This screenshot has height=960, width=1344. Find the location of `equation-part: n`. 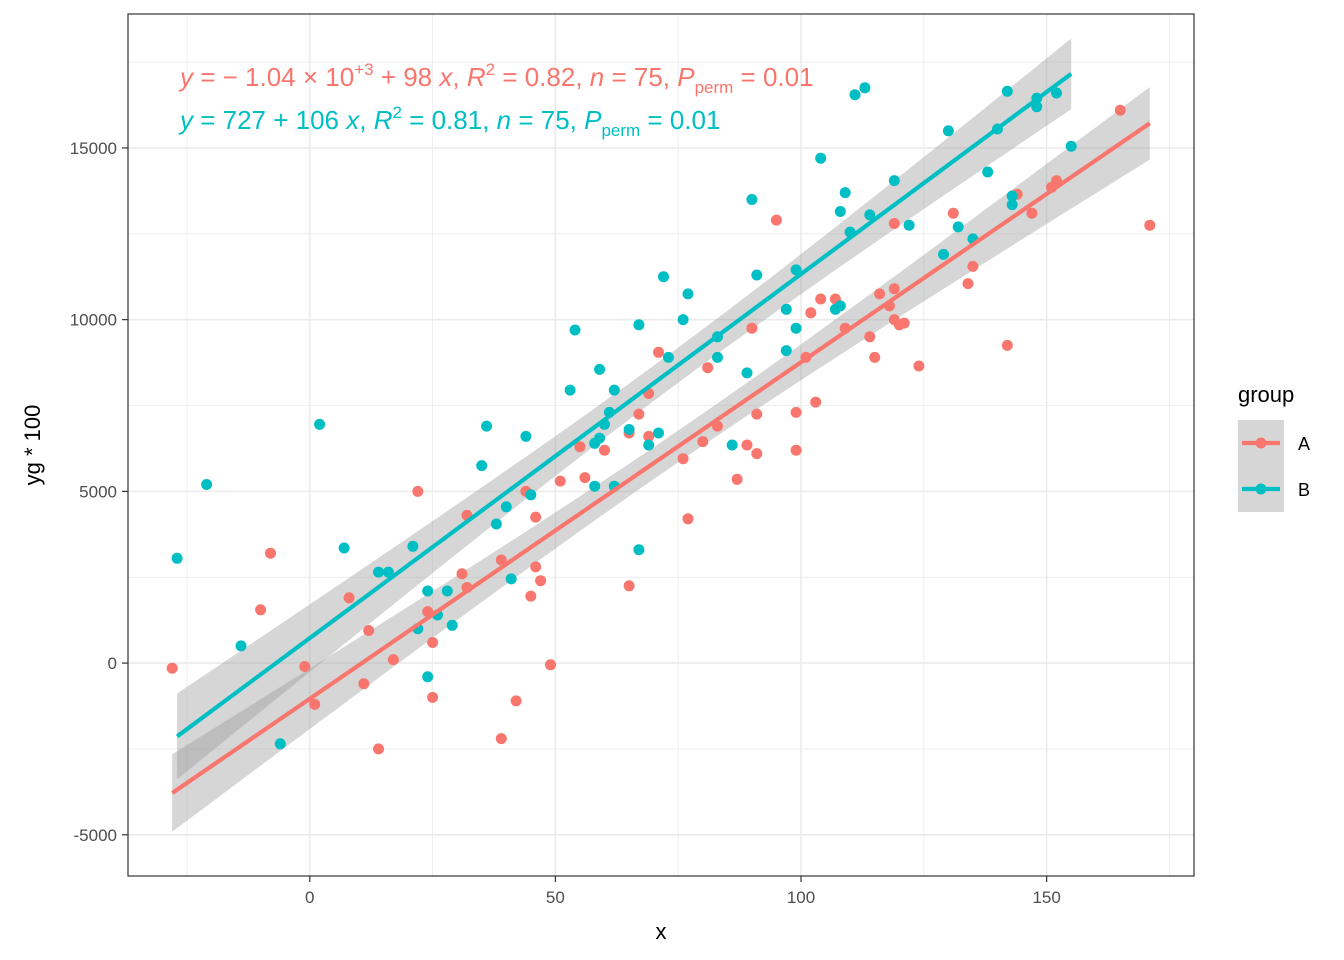

equation-part: n is located at coordinates (597, 77).